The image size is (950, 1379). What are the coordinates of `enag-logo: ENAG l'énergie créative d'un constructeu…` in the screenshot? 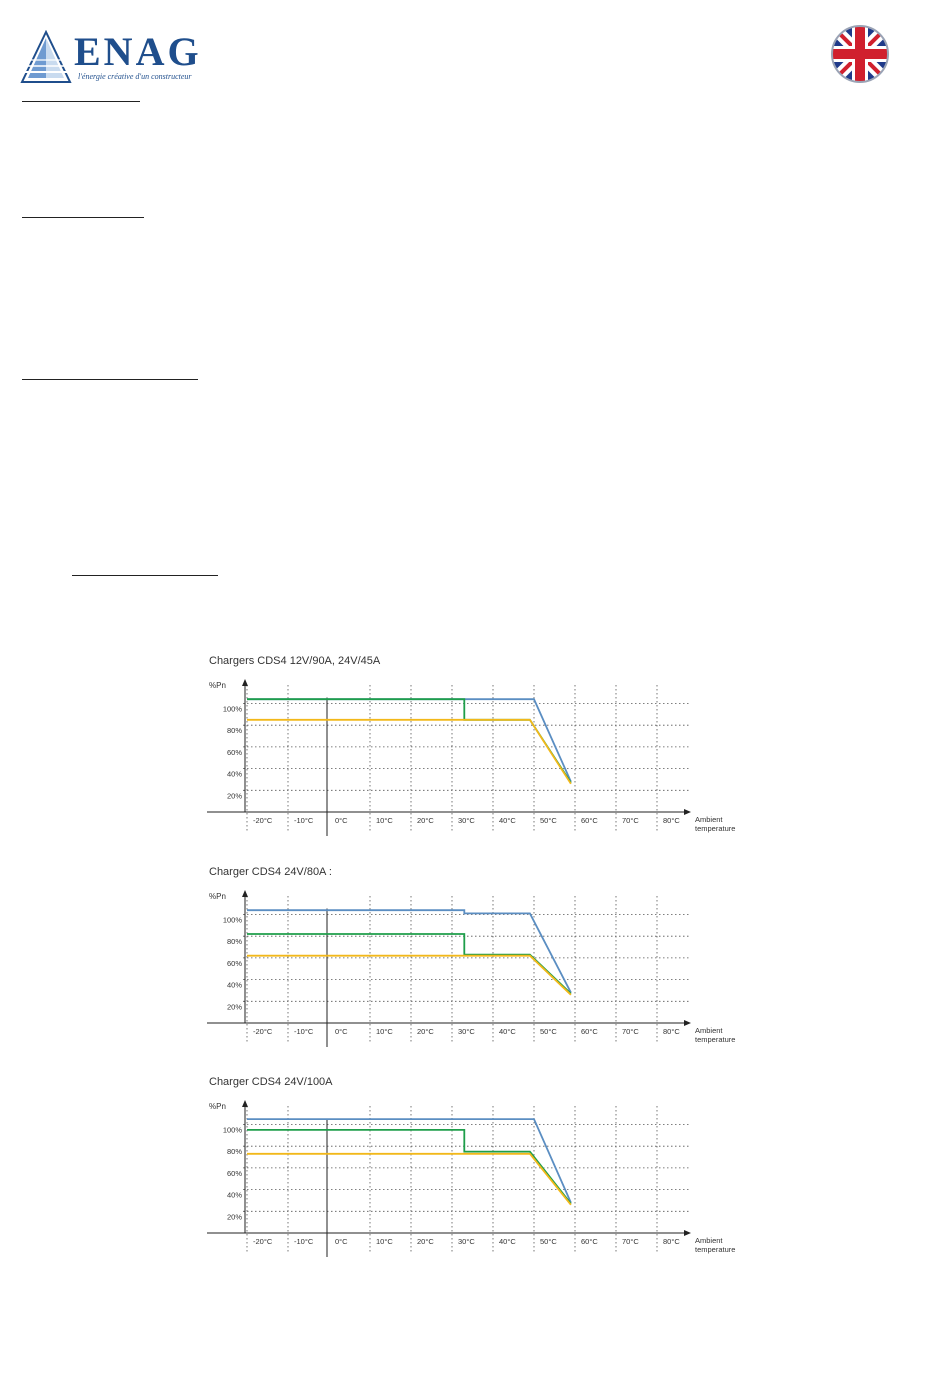 It's located at (113, 57).